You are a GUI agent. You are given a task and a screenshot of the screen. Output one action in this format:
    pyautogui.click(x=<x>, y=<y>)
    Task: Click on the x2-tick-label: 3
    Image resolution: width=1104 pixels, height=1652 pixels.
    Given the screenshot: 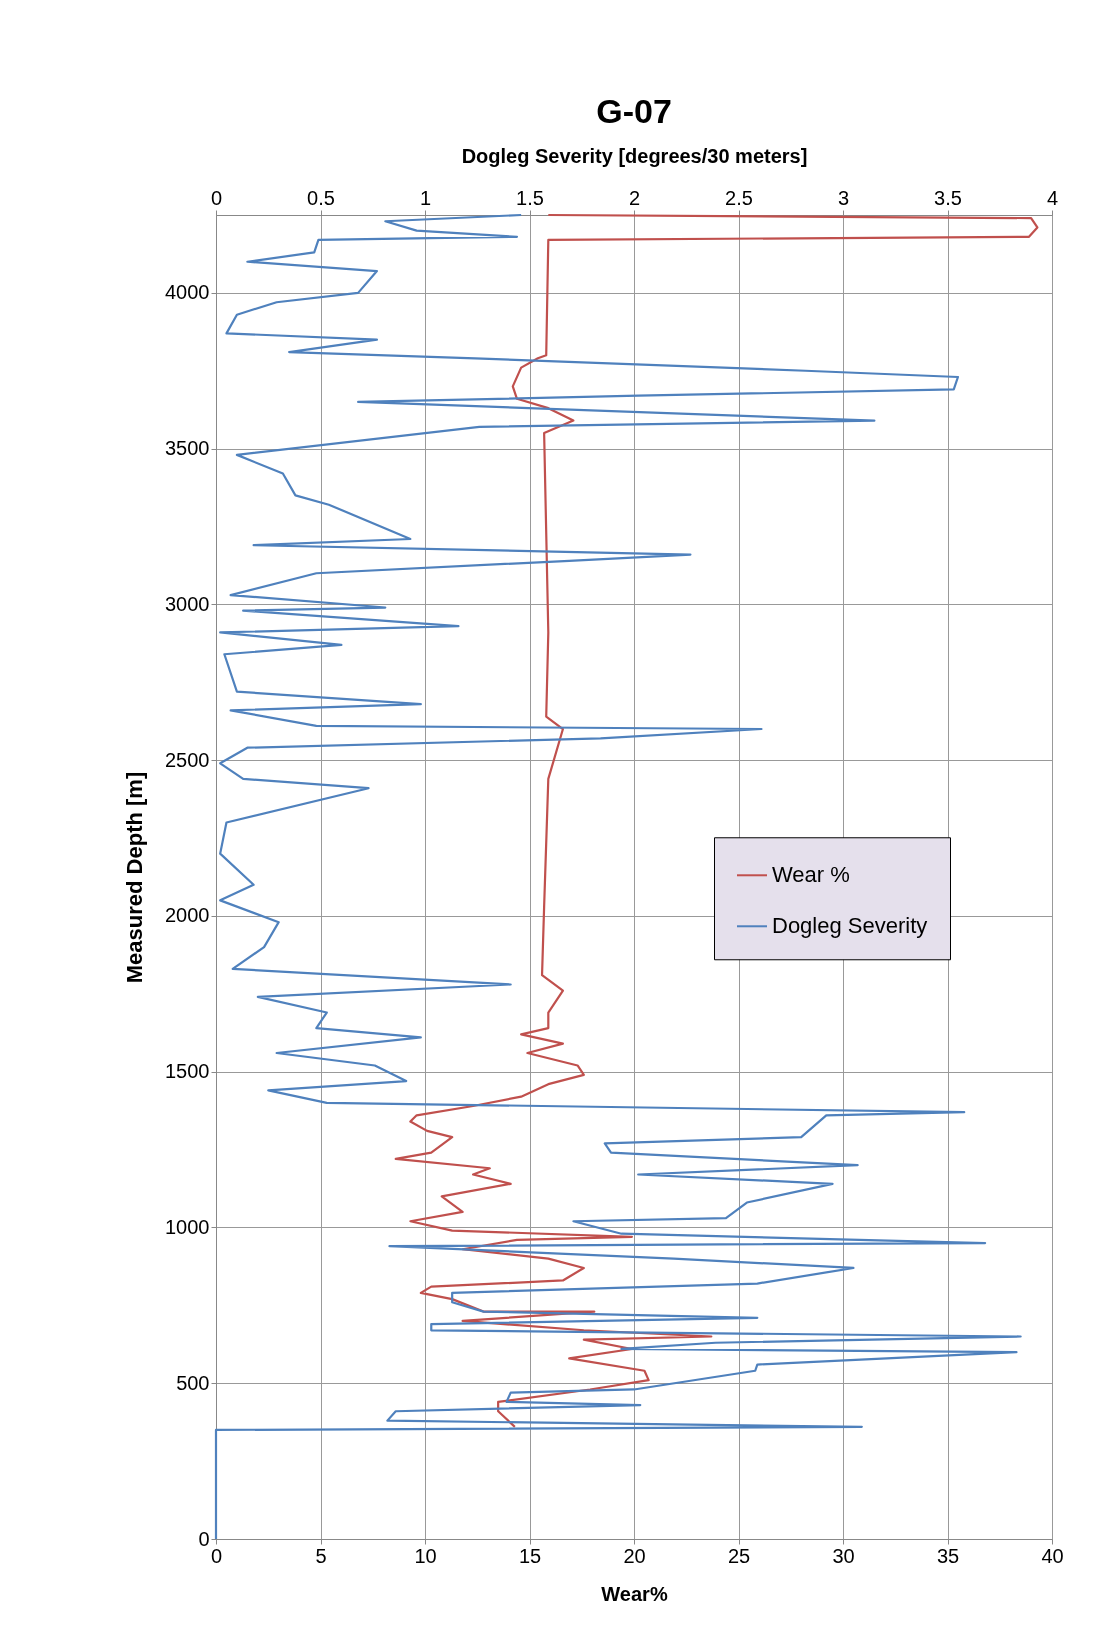 What is the action you would take?
    pyautogui.click(x=843, y=197)
    